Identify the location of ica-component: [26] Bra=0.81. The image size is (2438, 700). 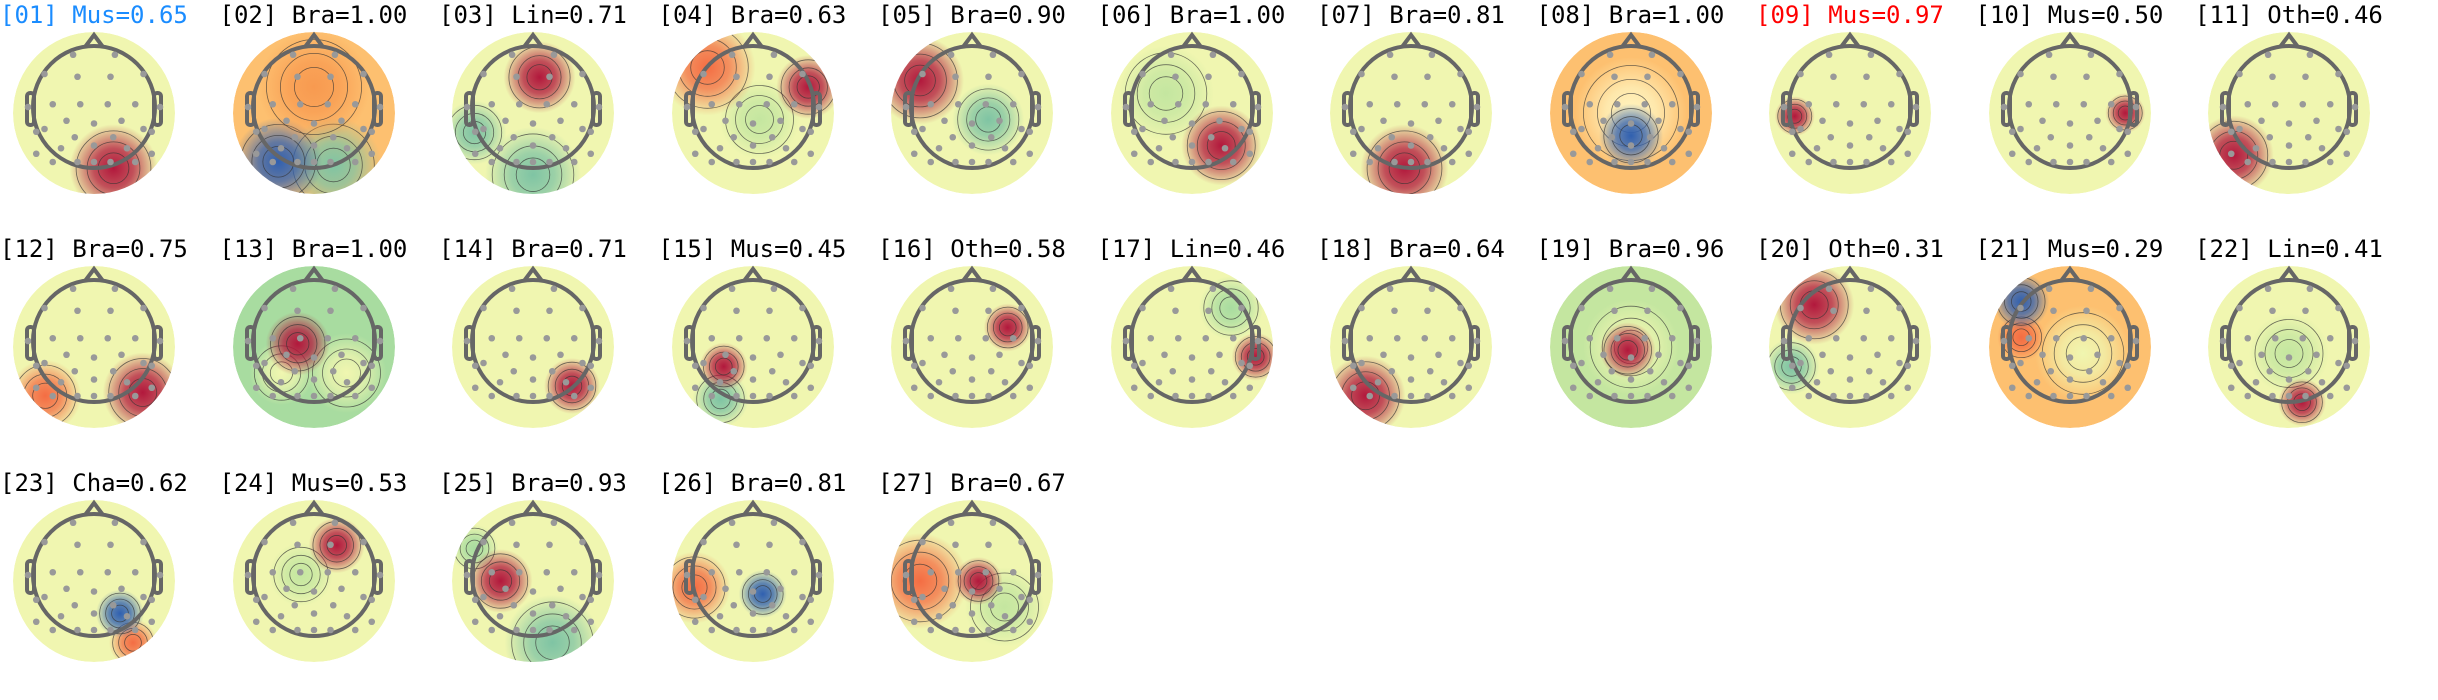
(768, 584).